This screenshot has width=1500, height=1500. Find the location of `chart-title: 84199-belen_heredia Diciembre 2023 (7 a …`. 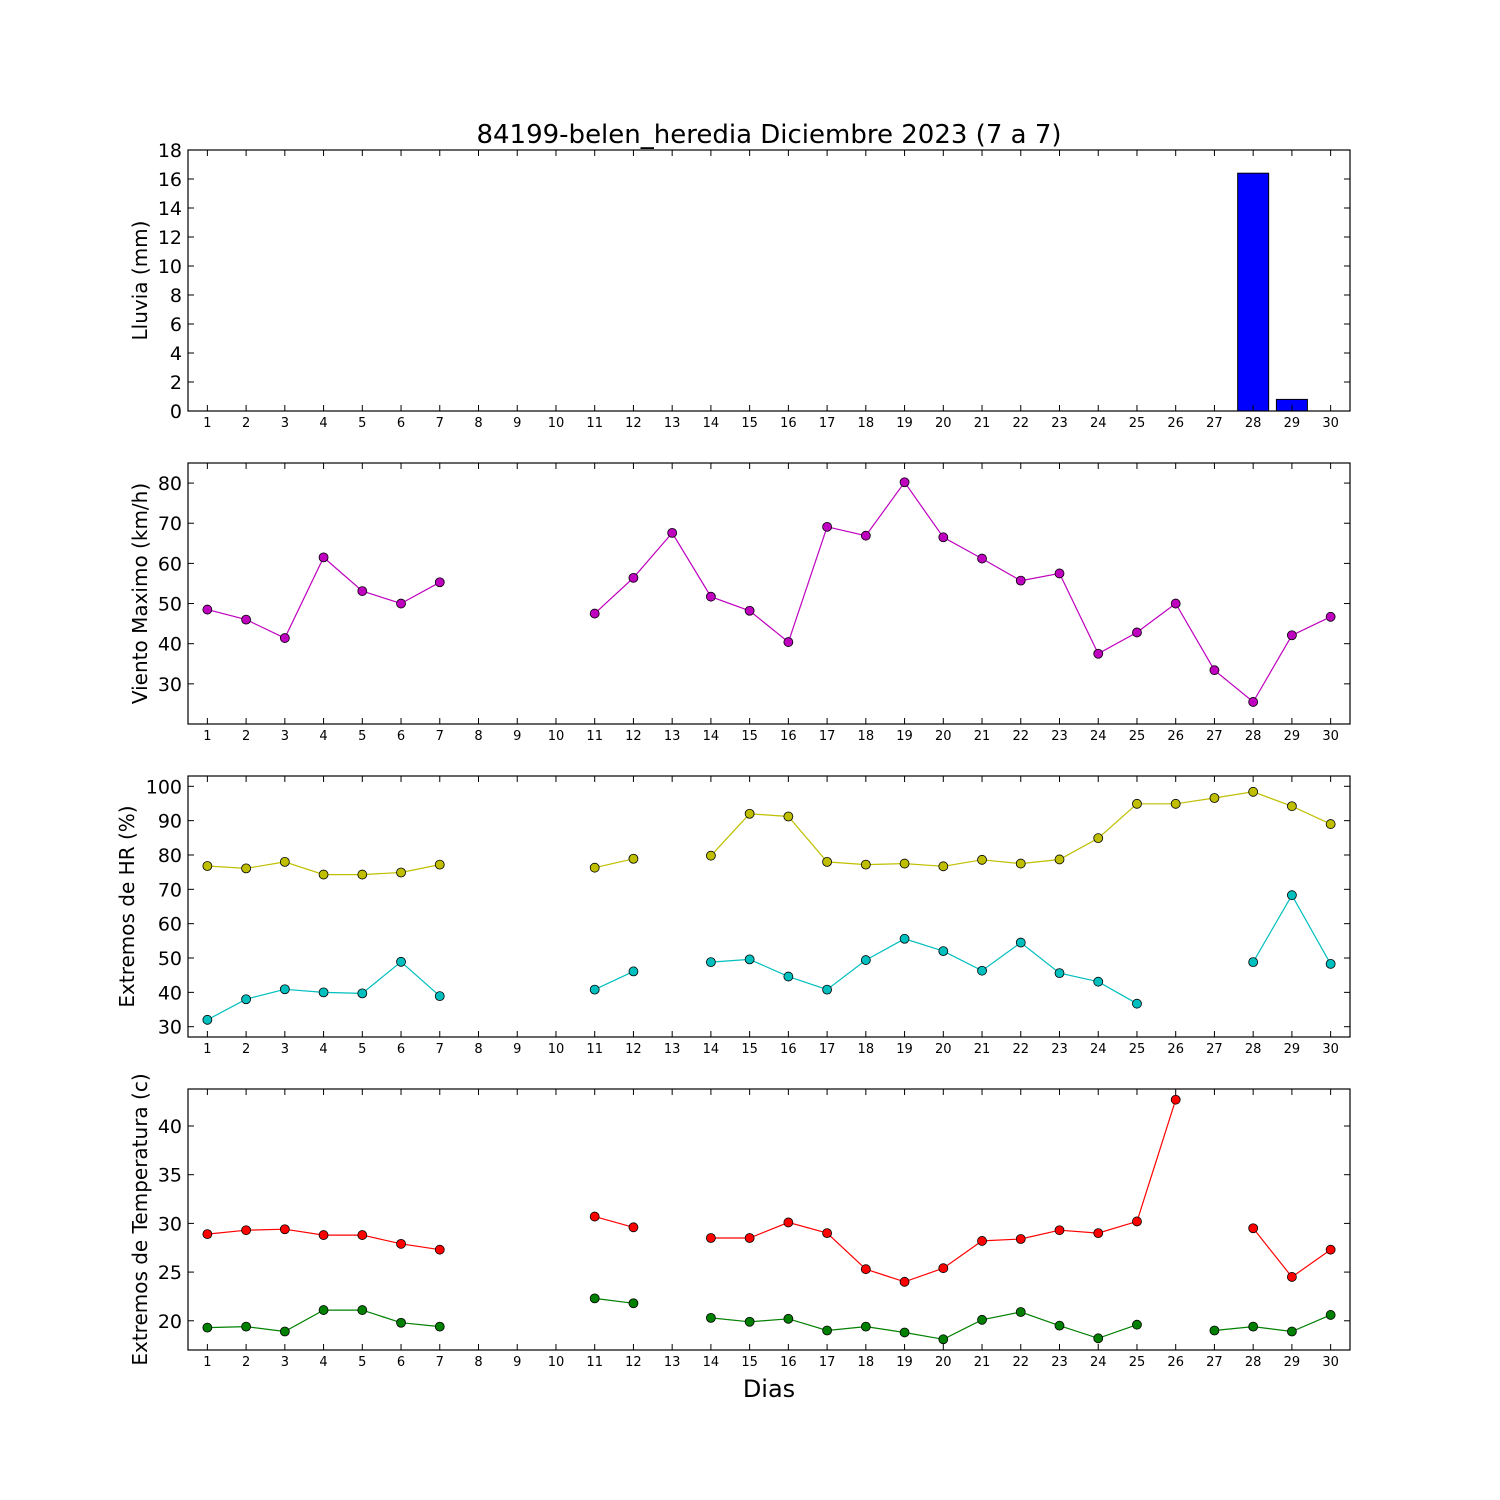

chart-title: 84199-belen_heredia Diciembre 2023 (7 a … is located at coordinates (768, 135).